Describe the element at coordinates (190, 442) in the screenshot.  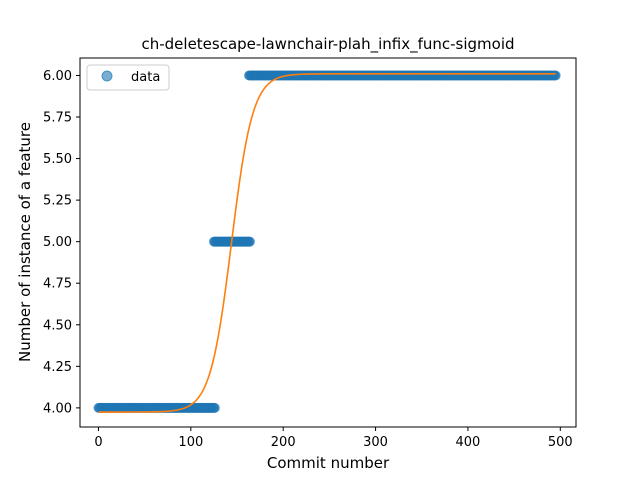
I see `x-tick-label: 100` at that location.